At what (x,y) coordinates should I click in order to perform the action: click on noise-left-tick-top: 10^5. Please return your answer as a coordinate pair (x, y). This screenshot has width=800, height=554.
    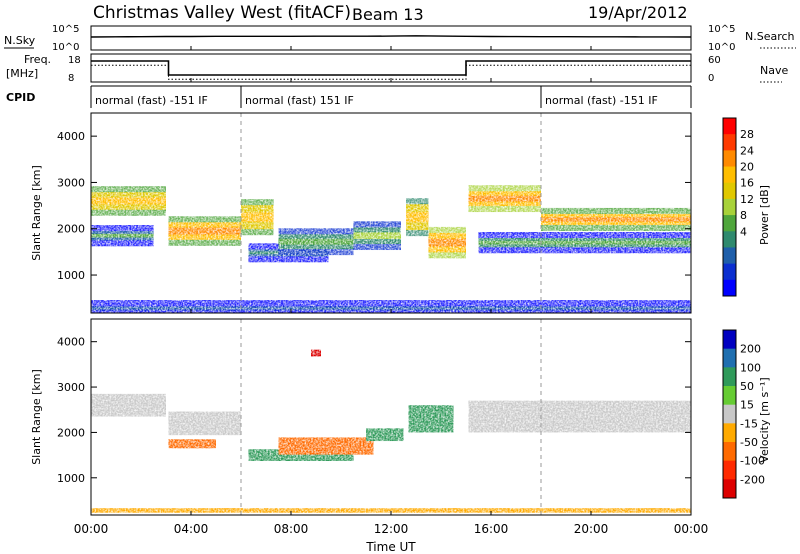
    Looking at the image, I should click on (65, 29).